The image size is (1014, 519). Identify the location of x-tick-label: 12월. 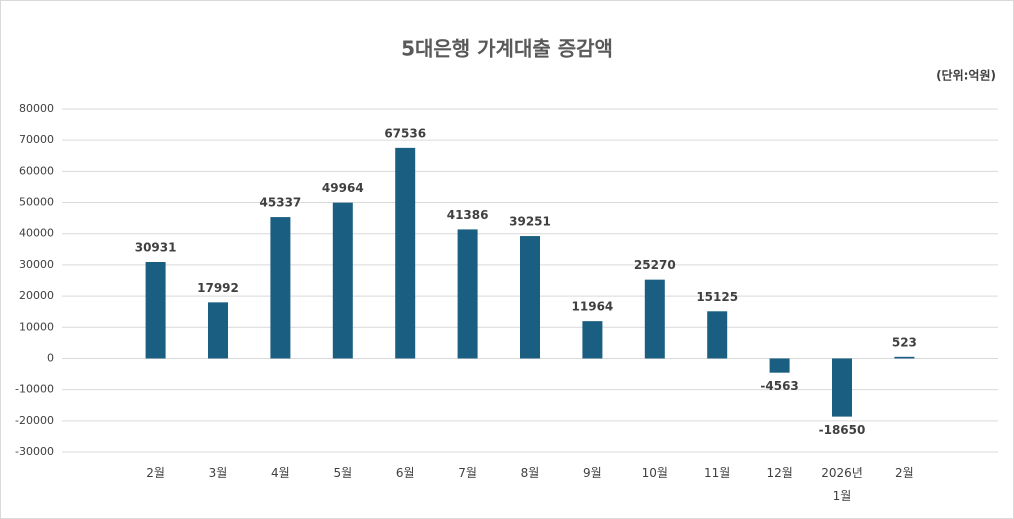
(779, 473).